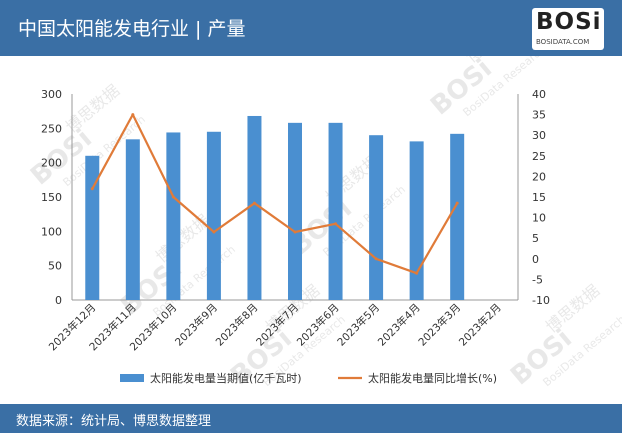  What do you see at coordinates (55, 266) in the screenshot?
I see `y-left-tick-label: 50` at bounding box center [55, 266].